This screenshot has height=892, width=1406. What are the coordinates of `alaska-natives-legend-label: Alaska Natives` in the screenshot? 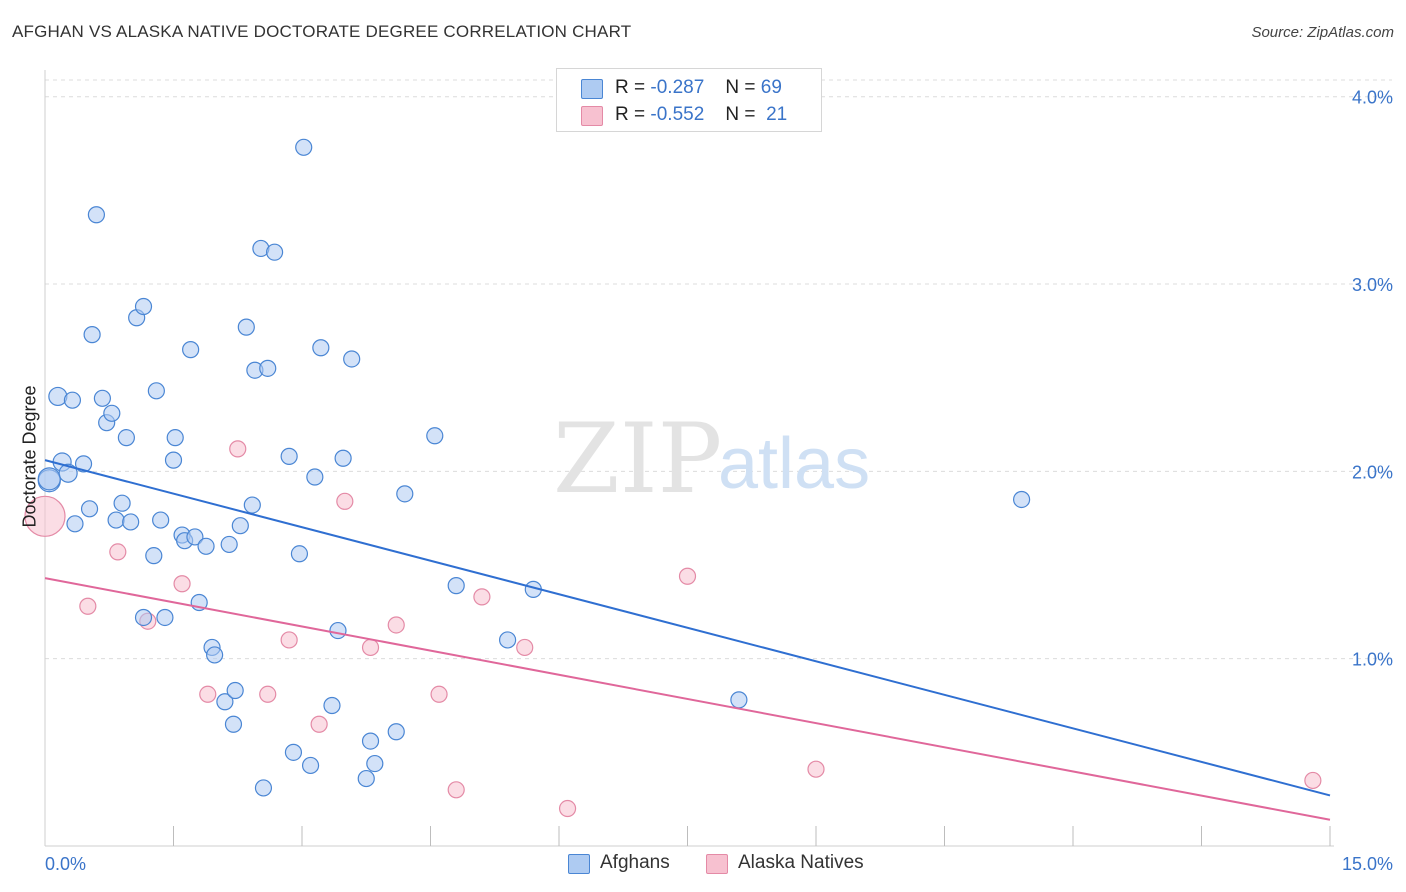 It's located at (801, 862).